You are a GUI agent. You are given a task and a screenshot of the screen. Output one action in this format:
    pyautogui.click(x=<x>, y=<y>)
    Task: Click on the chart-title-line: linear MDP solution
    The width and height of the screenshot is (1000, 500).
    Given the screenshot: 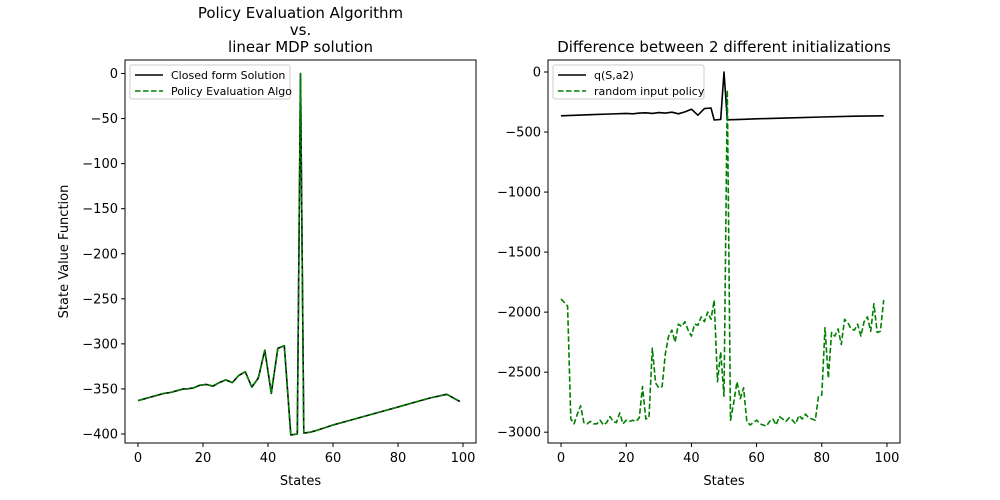 What is the action you would take?
    pyautogui.click(x=300, y=47)
    